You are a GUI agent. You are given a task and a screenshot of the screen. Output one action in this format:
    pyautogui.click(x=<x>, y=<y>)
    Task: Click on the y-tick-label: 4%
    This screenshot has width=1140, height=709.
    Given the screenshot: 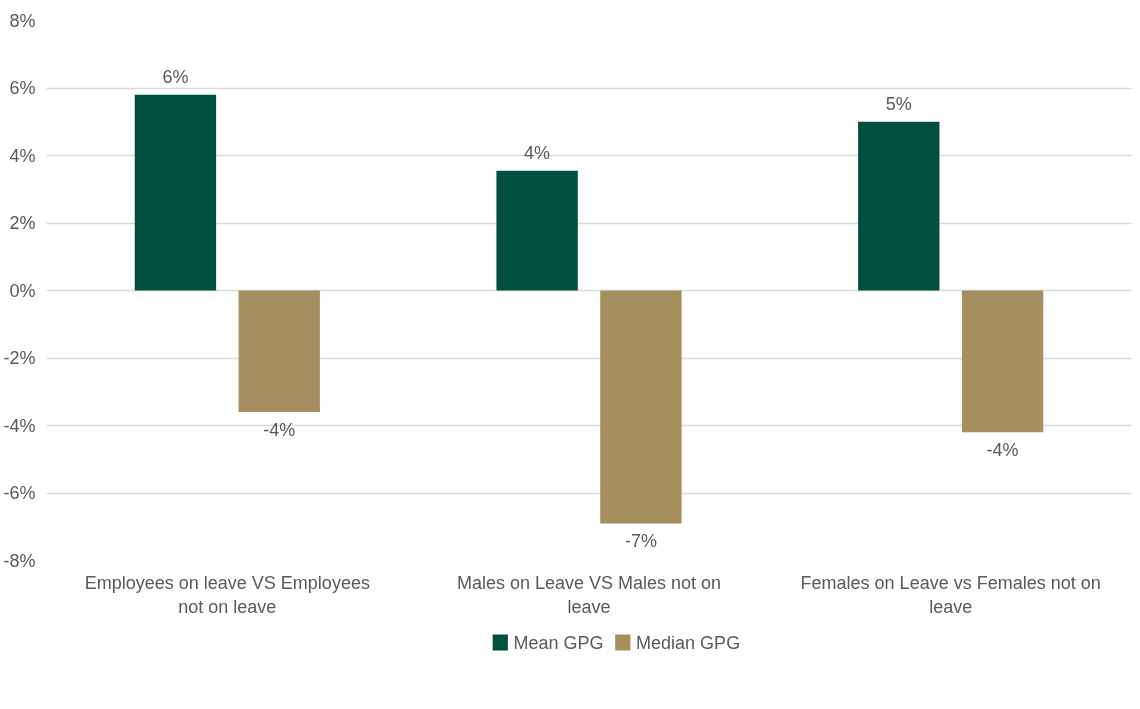 What is the action you would take?
    pyautogui.click(x=22, y=155)
    